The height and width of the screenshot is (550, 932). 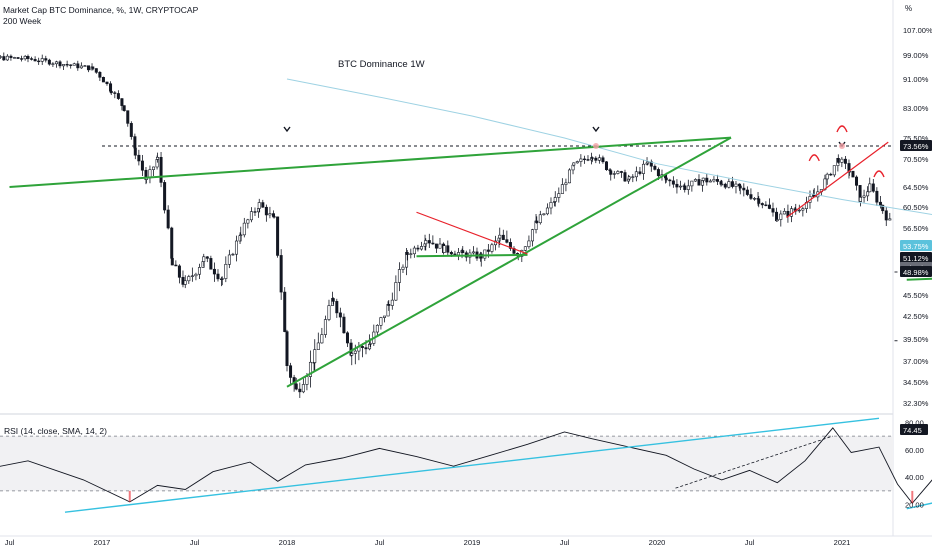 What do you see at coordinates (916, 339) in the screenshot?
I see `y-tick-label: 39.50%` at bounding box center [916, 339].